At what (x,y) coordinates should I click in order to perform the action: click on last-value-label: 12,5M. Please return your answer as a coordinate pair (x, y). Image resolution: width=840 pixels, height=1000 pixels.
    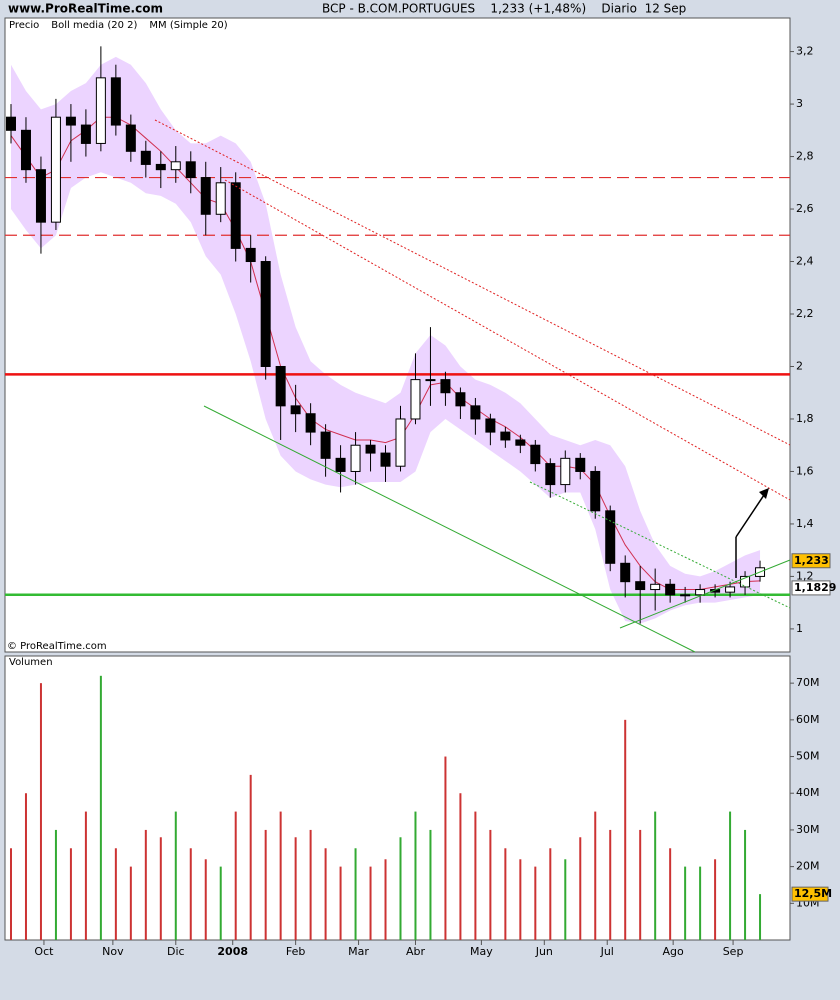
    Looking at the image, I should click on (813, 893).